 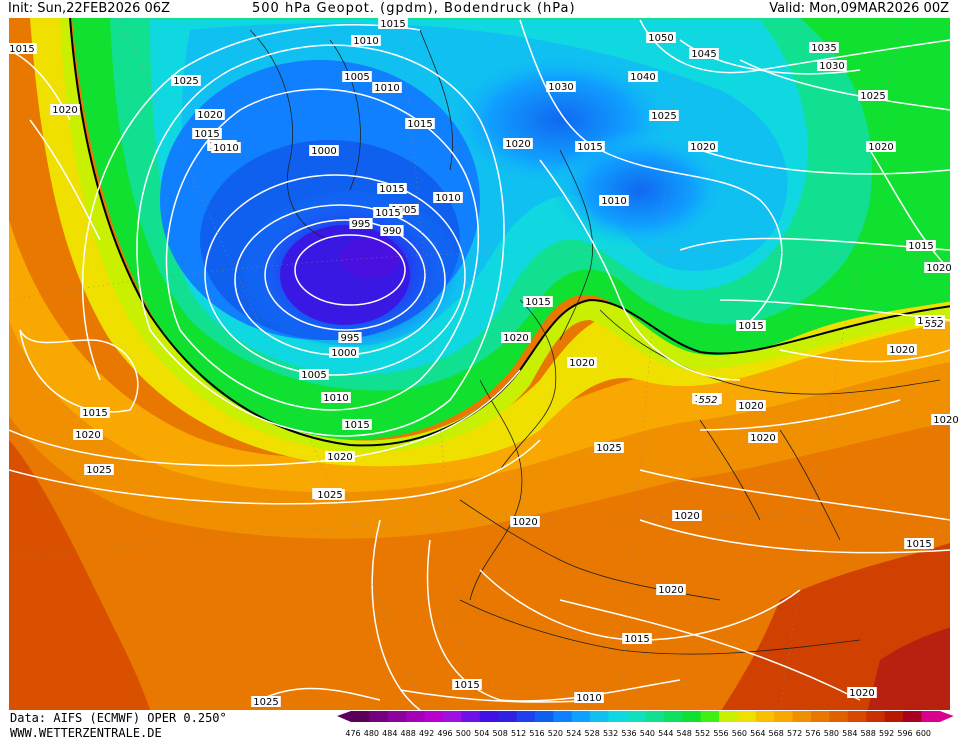 What do you see at coordinates (821, 362) in the screenshot?
I see `height-label-group: 552 552` at bounding box center [821, 362].